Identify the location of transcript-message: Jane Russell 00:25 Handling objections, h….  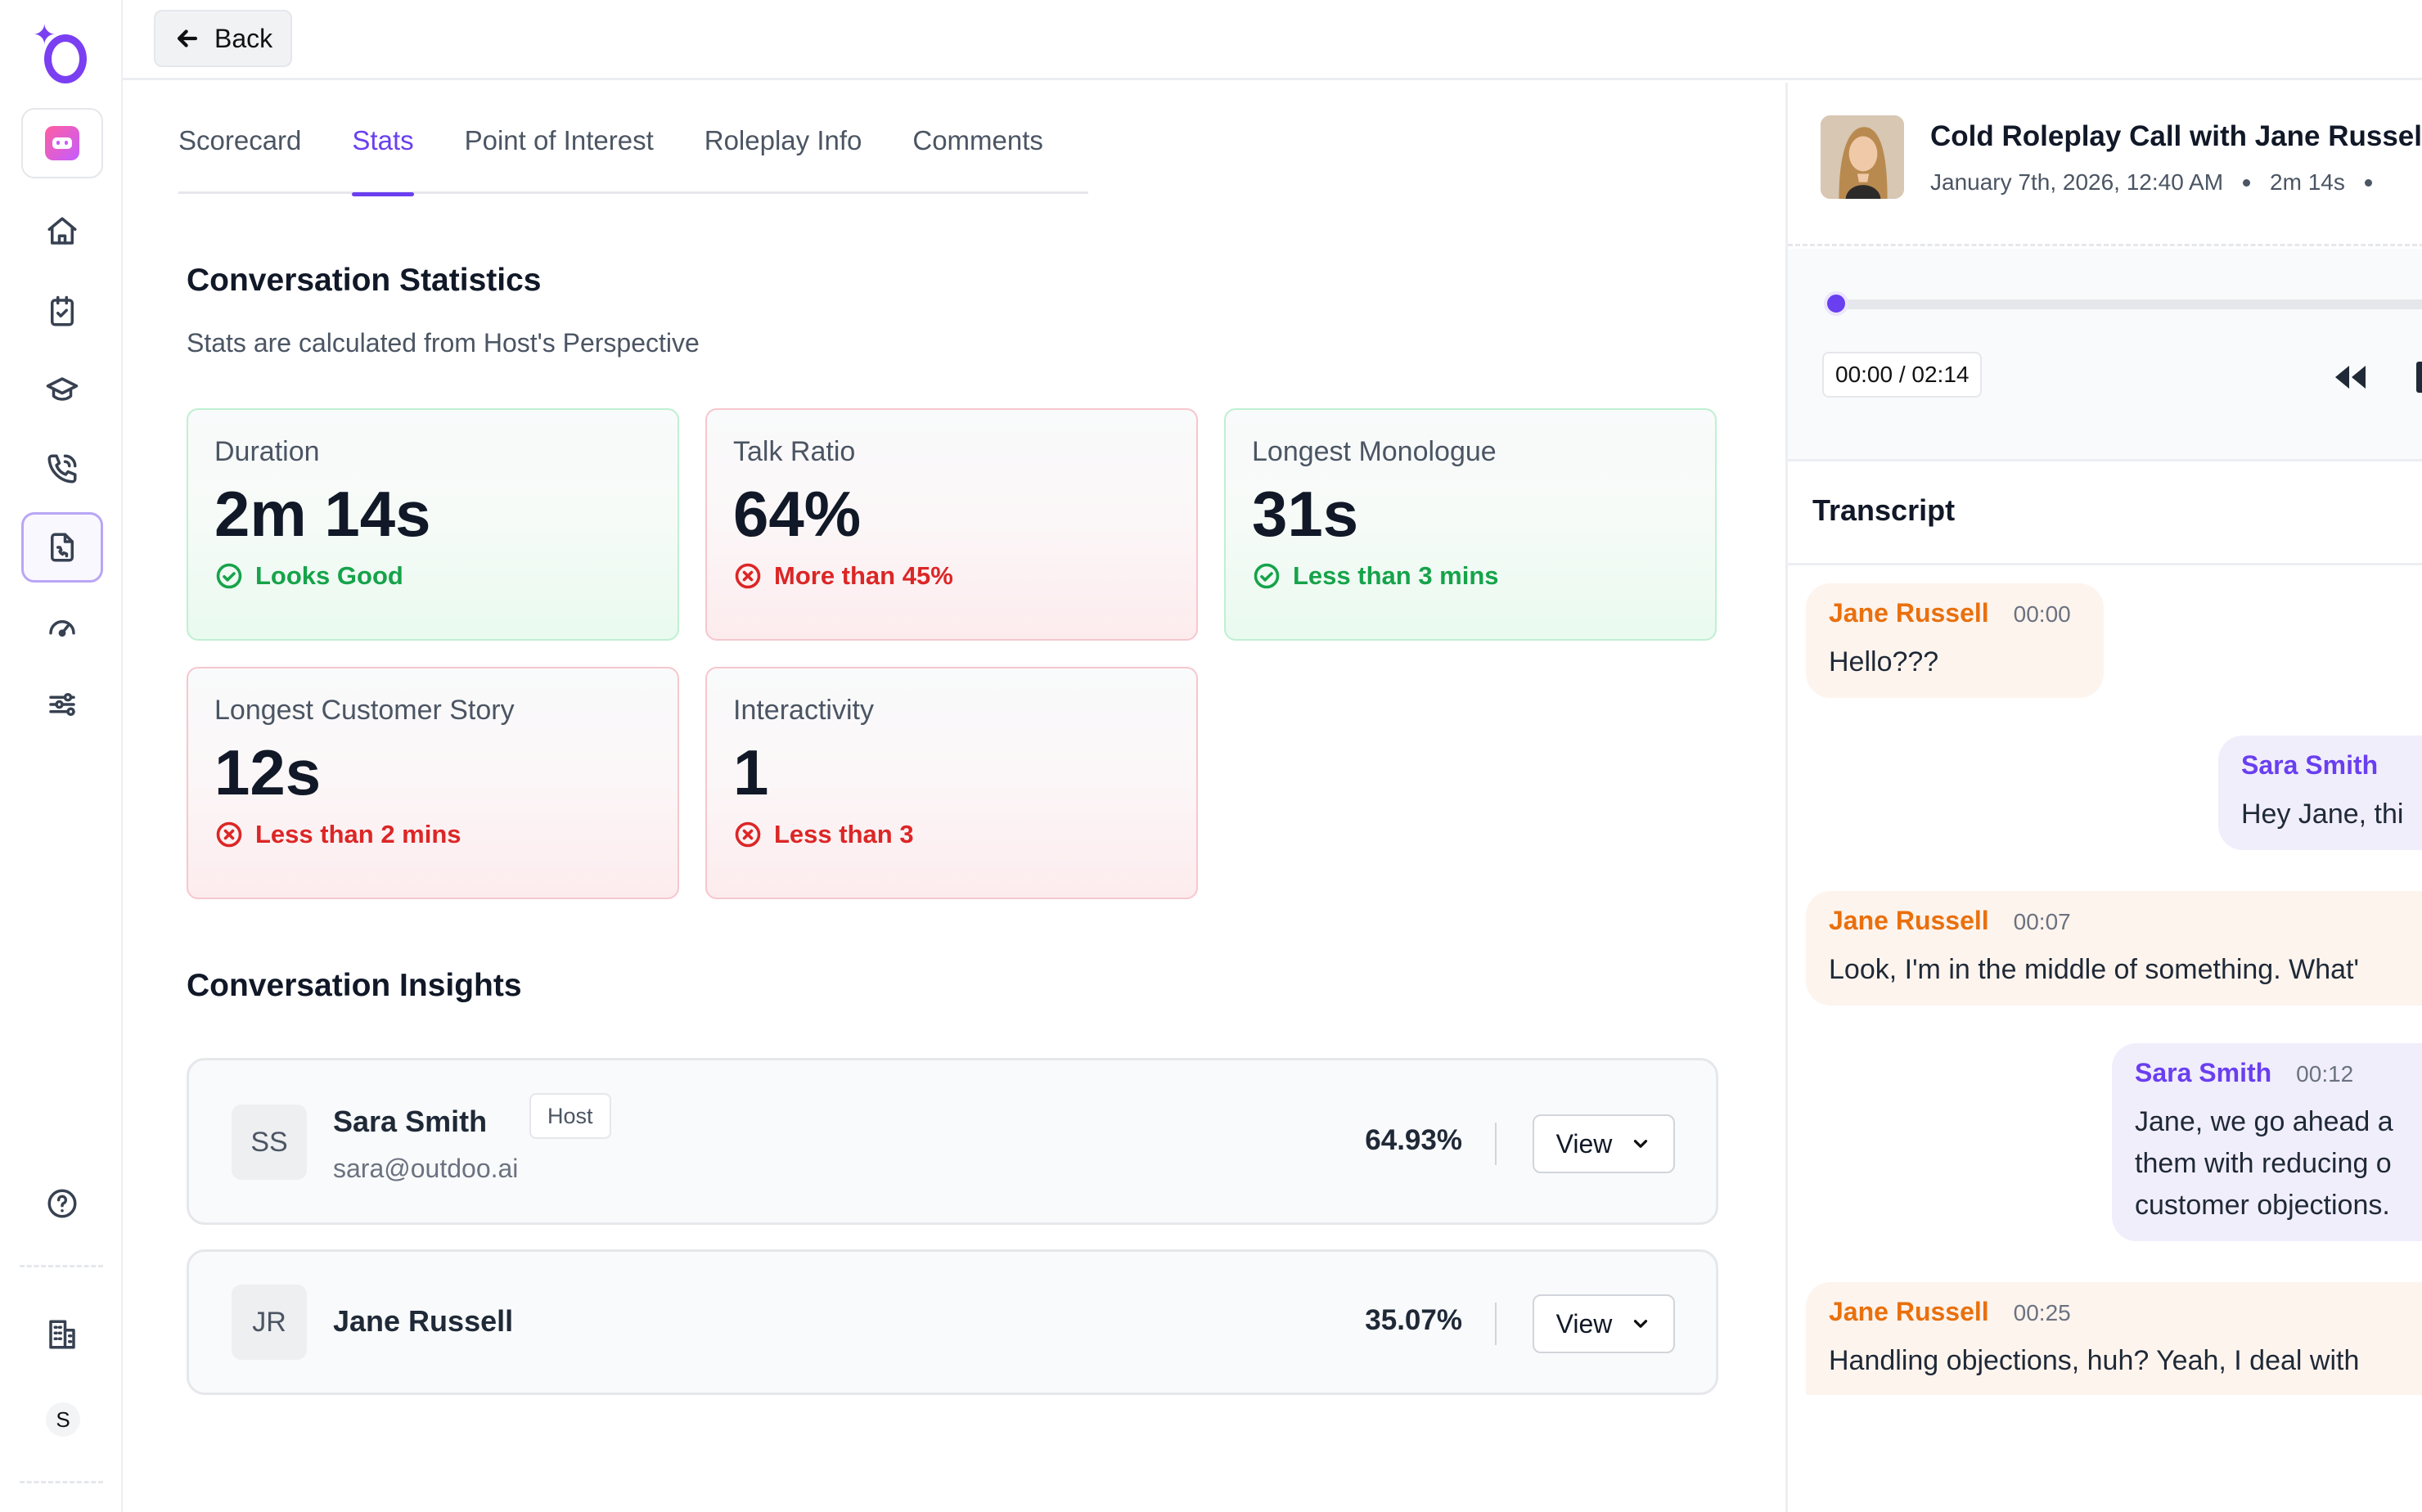
(2114, 1339).